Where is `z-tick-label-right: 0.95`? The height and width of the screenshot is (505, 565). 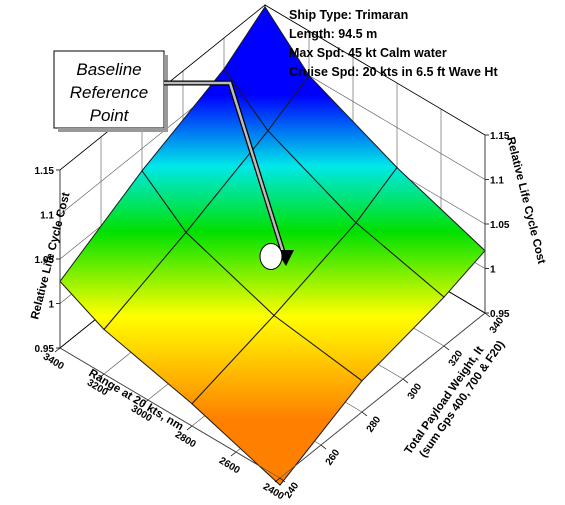
z-tick-label-right: 0.95 is located at coordinates (500, 314).